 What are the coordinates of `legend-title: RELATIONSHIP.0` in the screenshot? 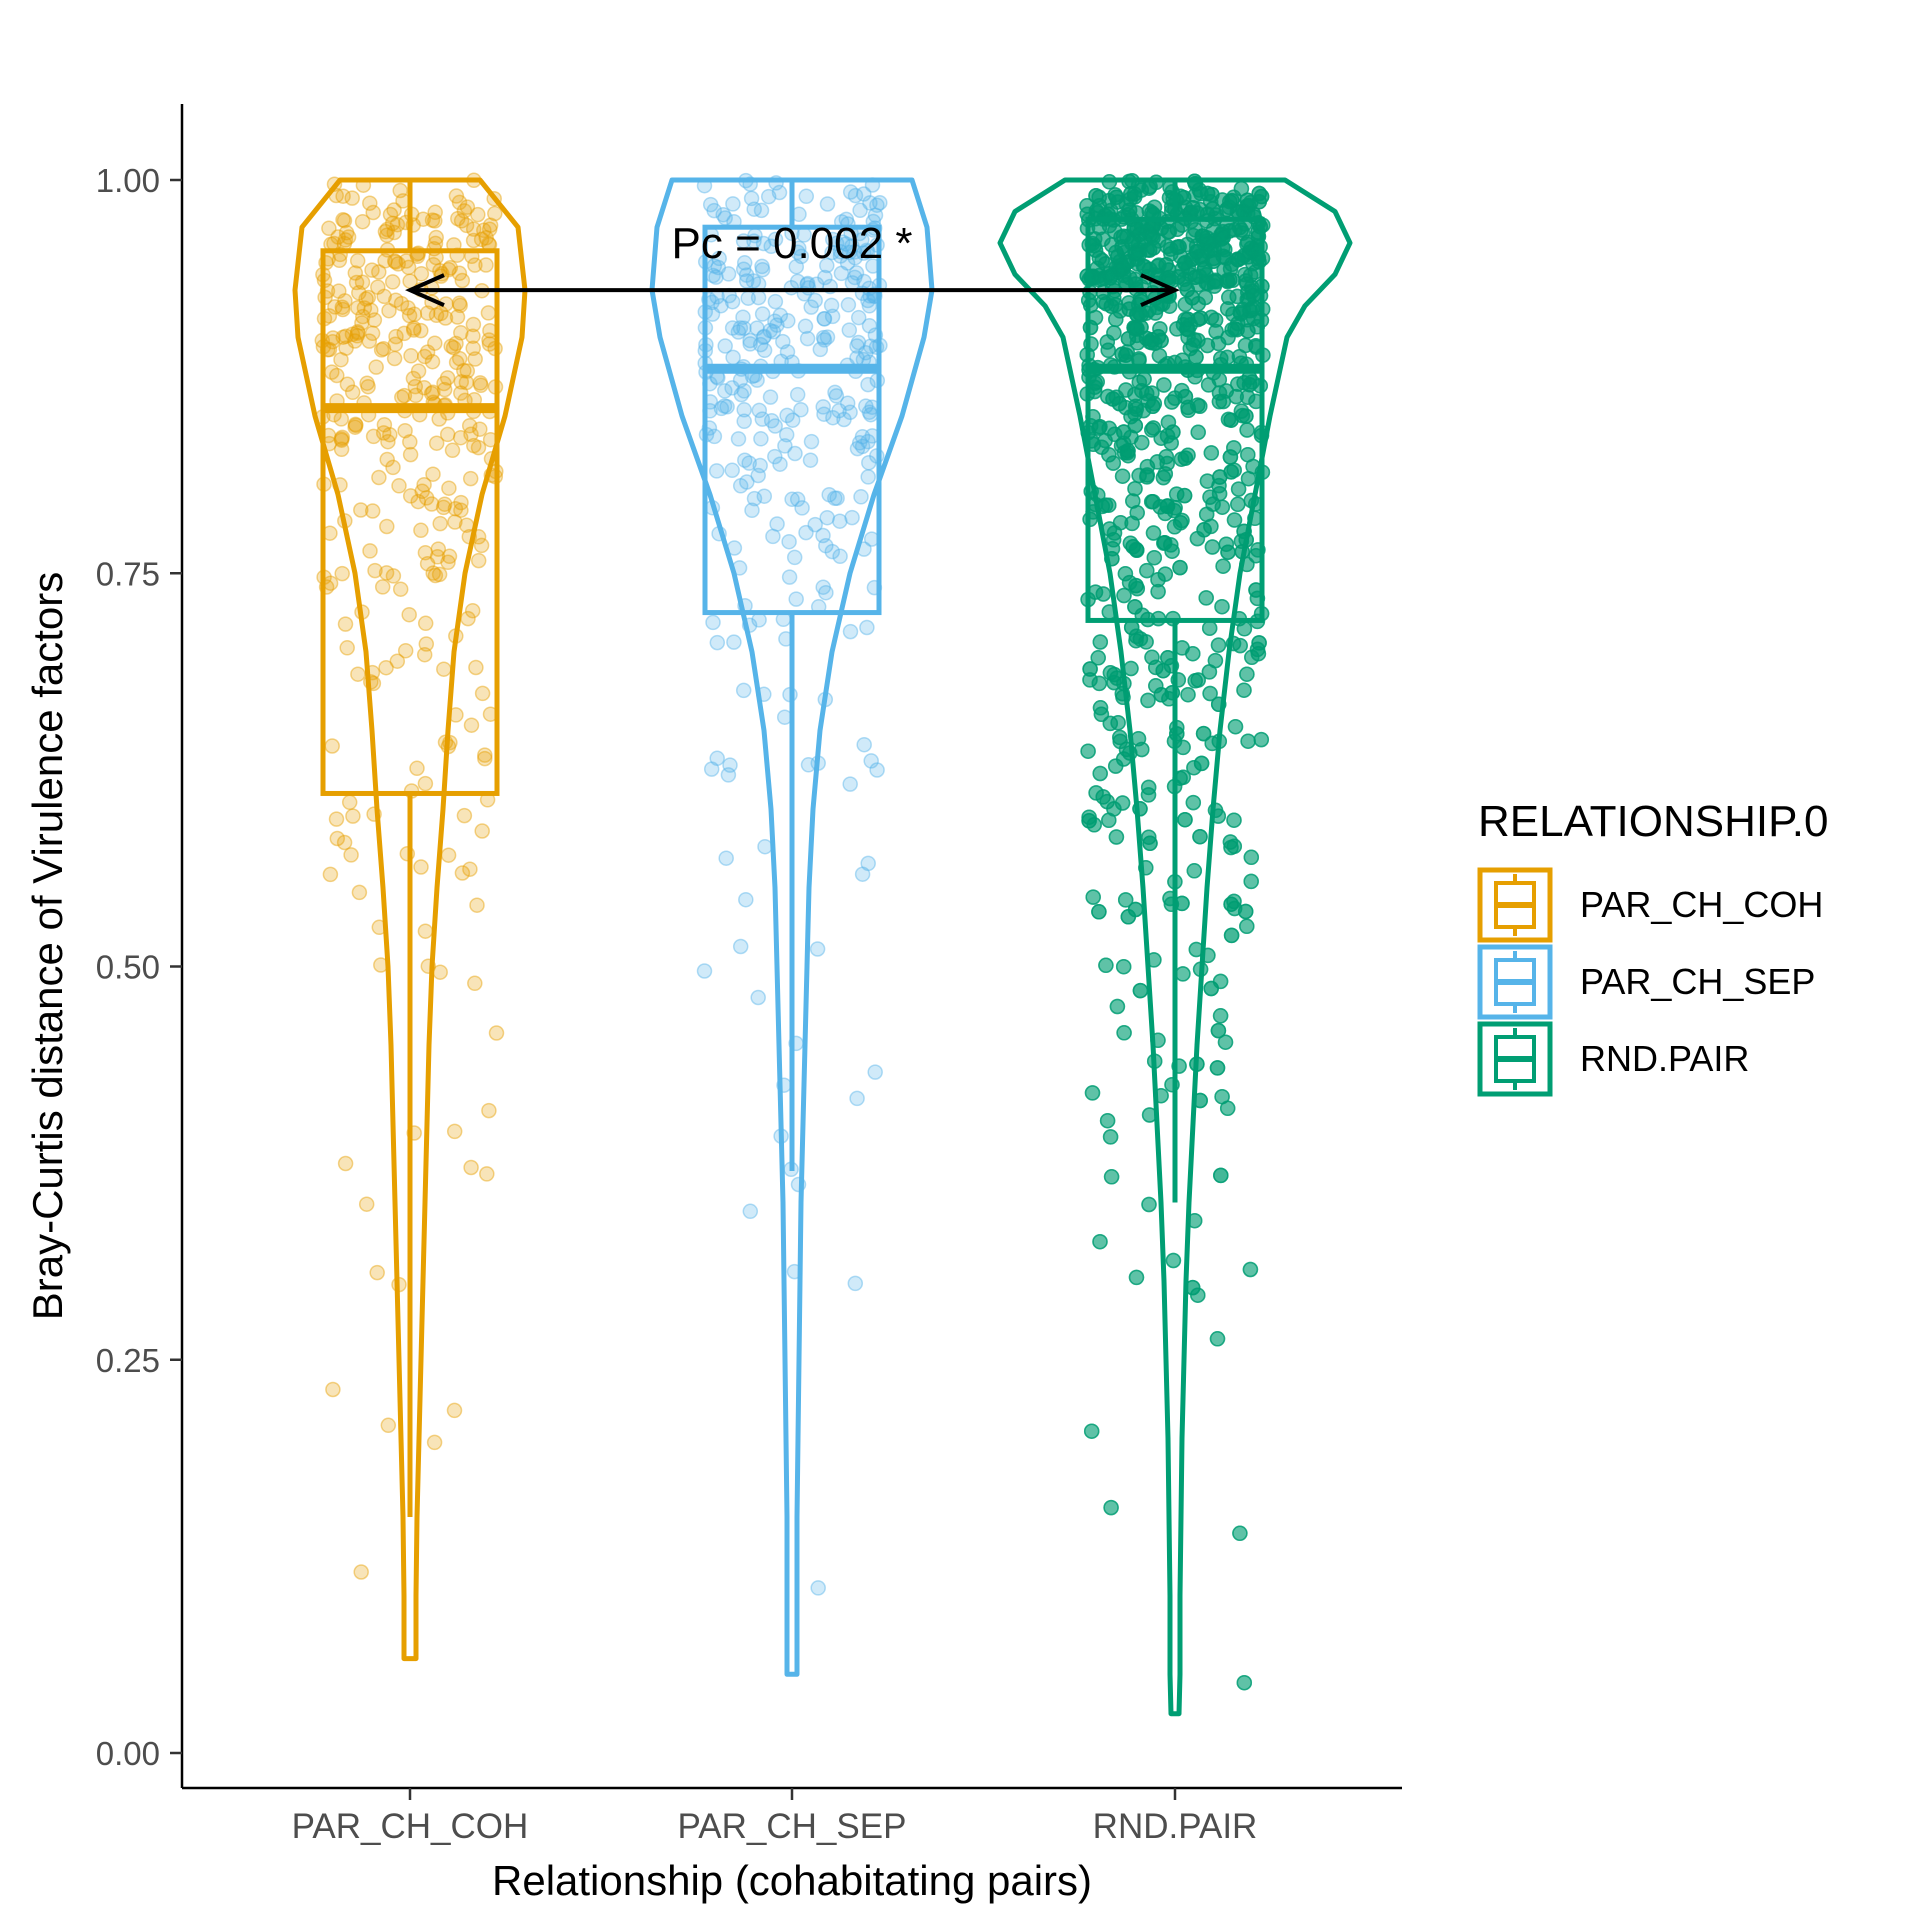 It's located at (1653, 821).